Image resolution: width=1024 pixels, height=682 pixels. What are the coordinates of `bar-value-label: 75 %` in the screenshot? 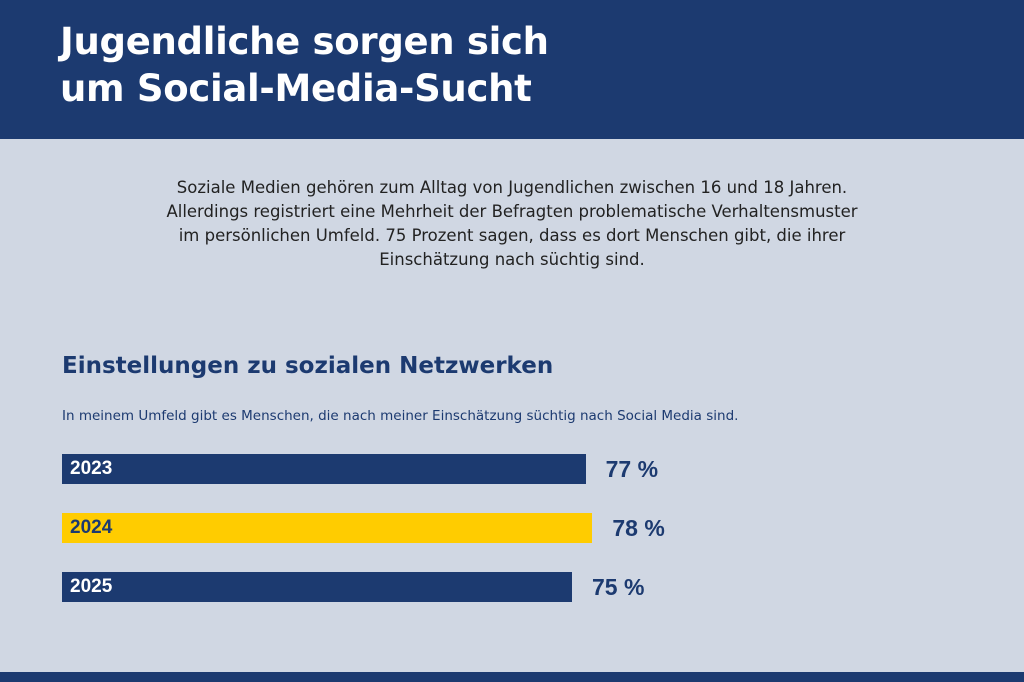 It's located at (618, 587).